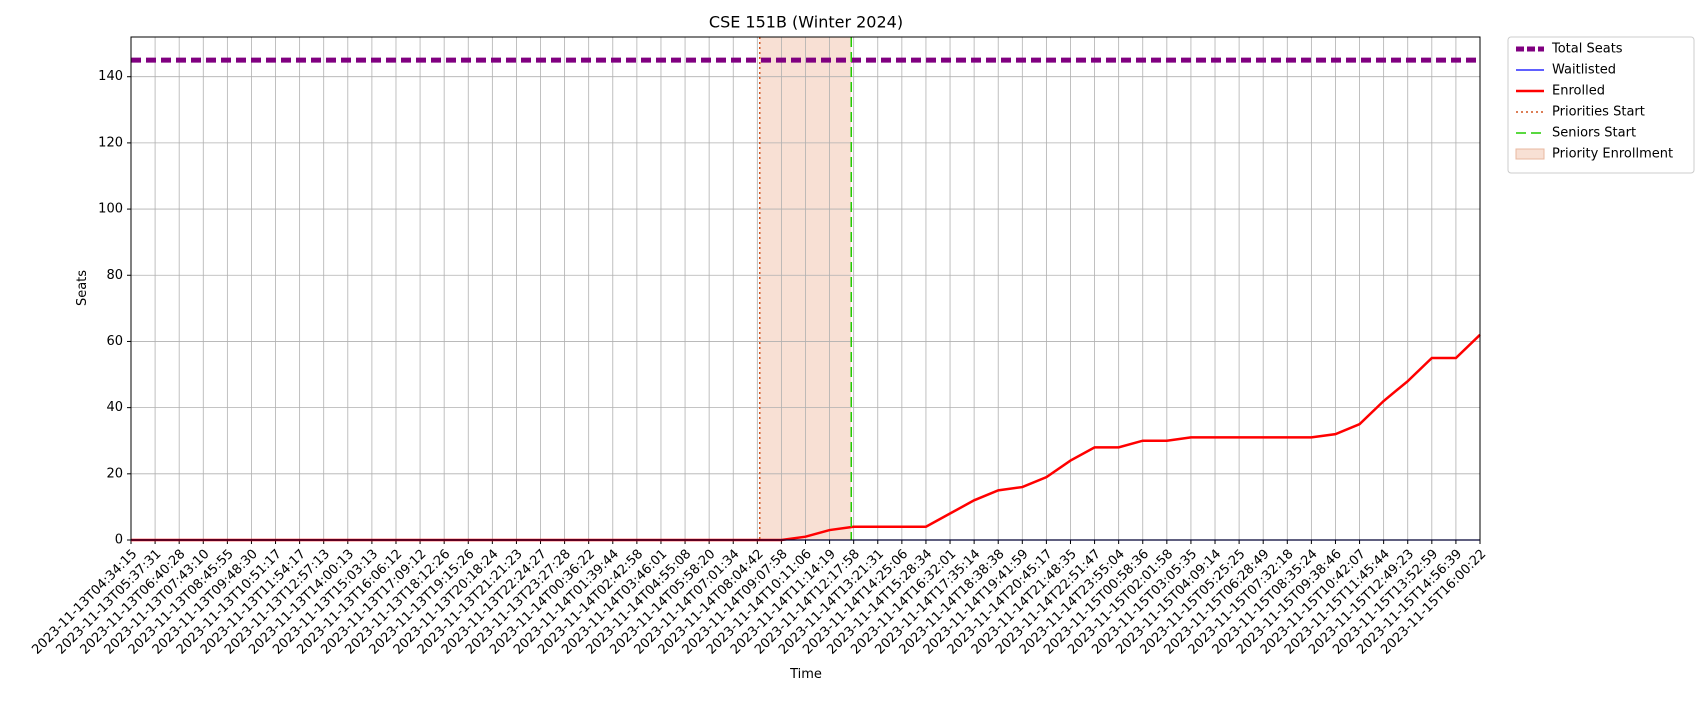 The image size is (1700, 704). What do you see at coordinates (1587, 49) in the screenshot?
I see `legend-label: Total Seats` at bounding box center [1587, 49].